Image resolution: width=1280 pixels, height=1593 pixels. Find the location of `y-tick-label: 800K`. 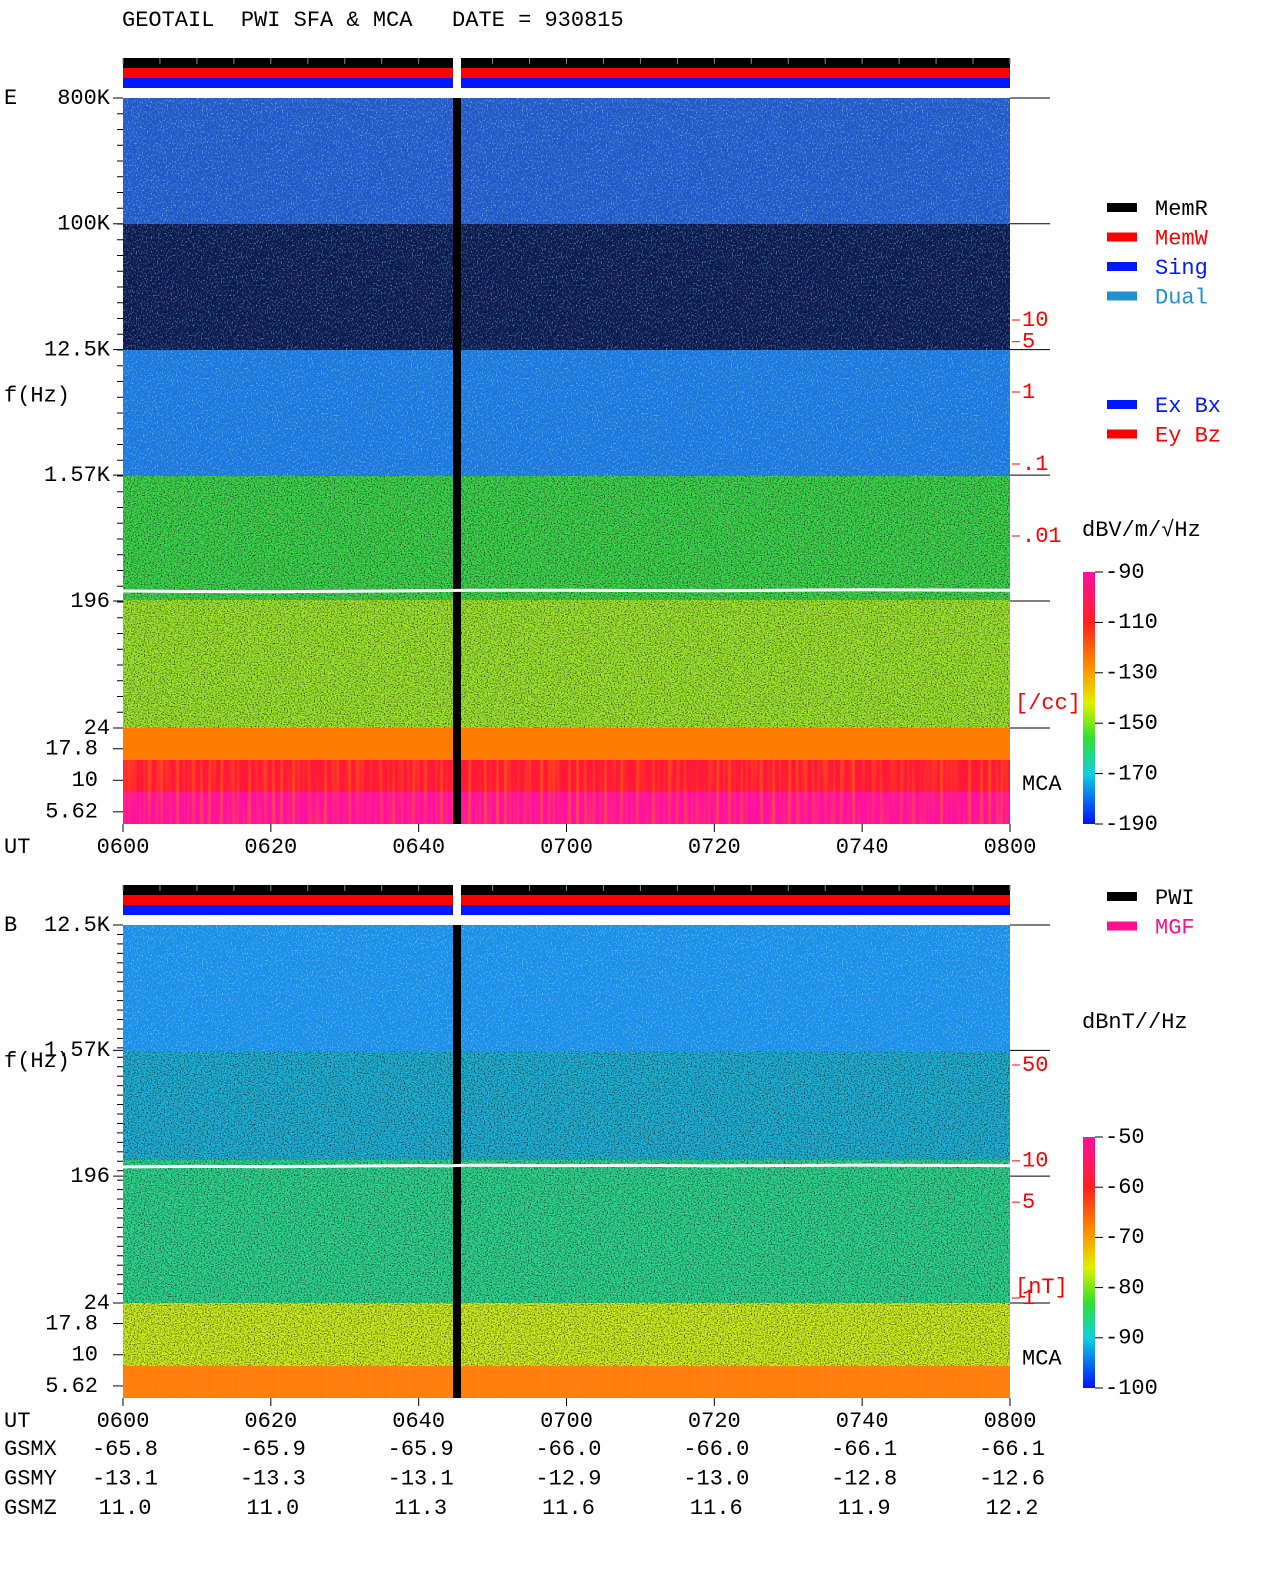

y-tick-label: 800K is located at coordinates (84, 98).